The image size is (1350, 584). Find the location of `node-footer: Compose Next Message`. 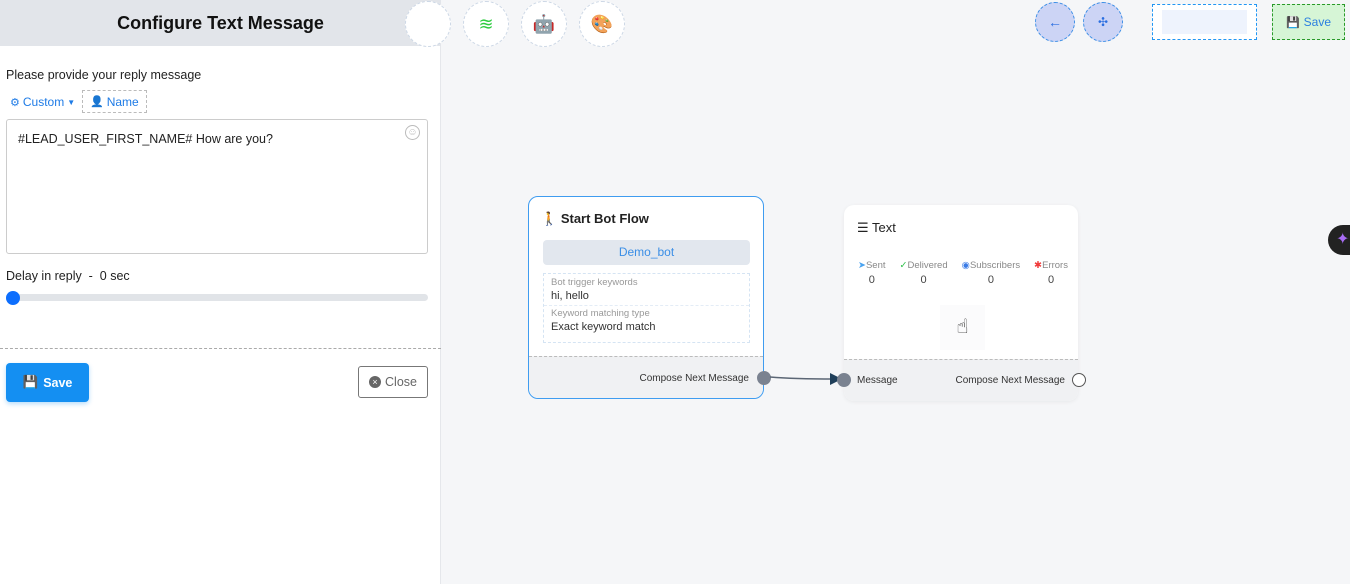

node-footer: Compose Next Message is located at coordinates (646, 377).